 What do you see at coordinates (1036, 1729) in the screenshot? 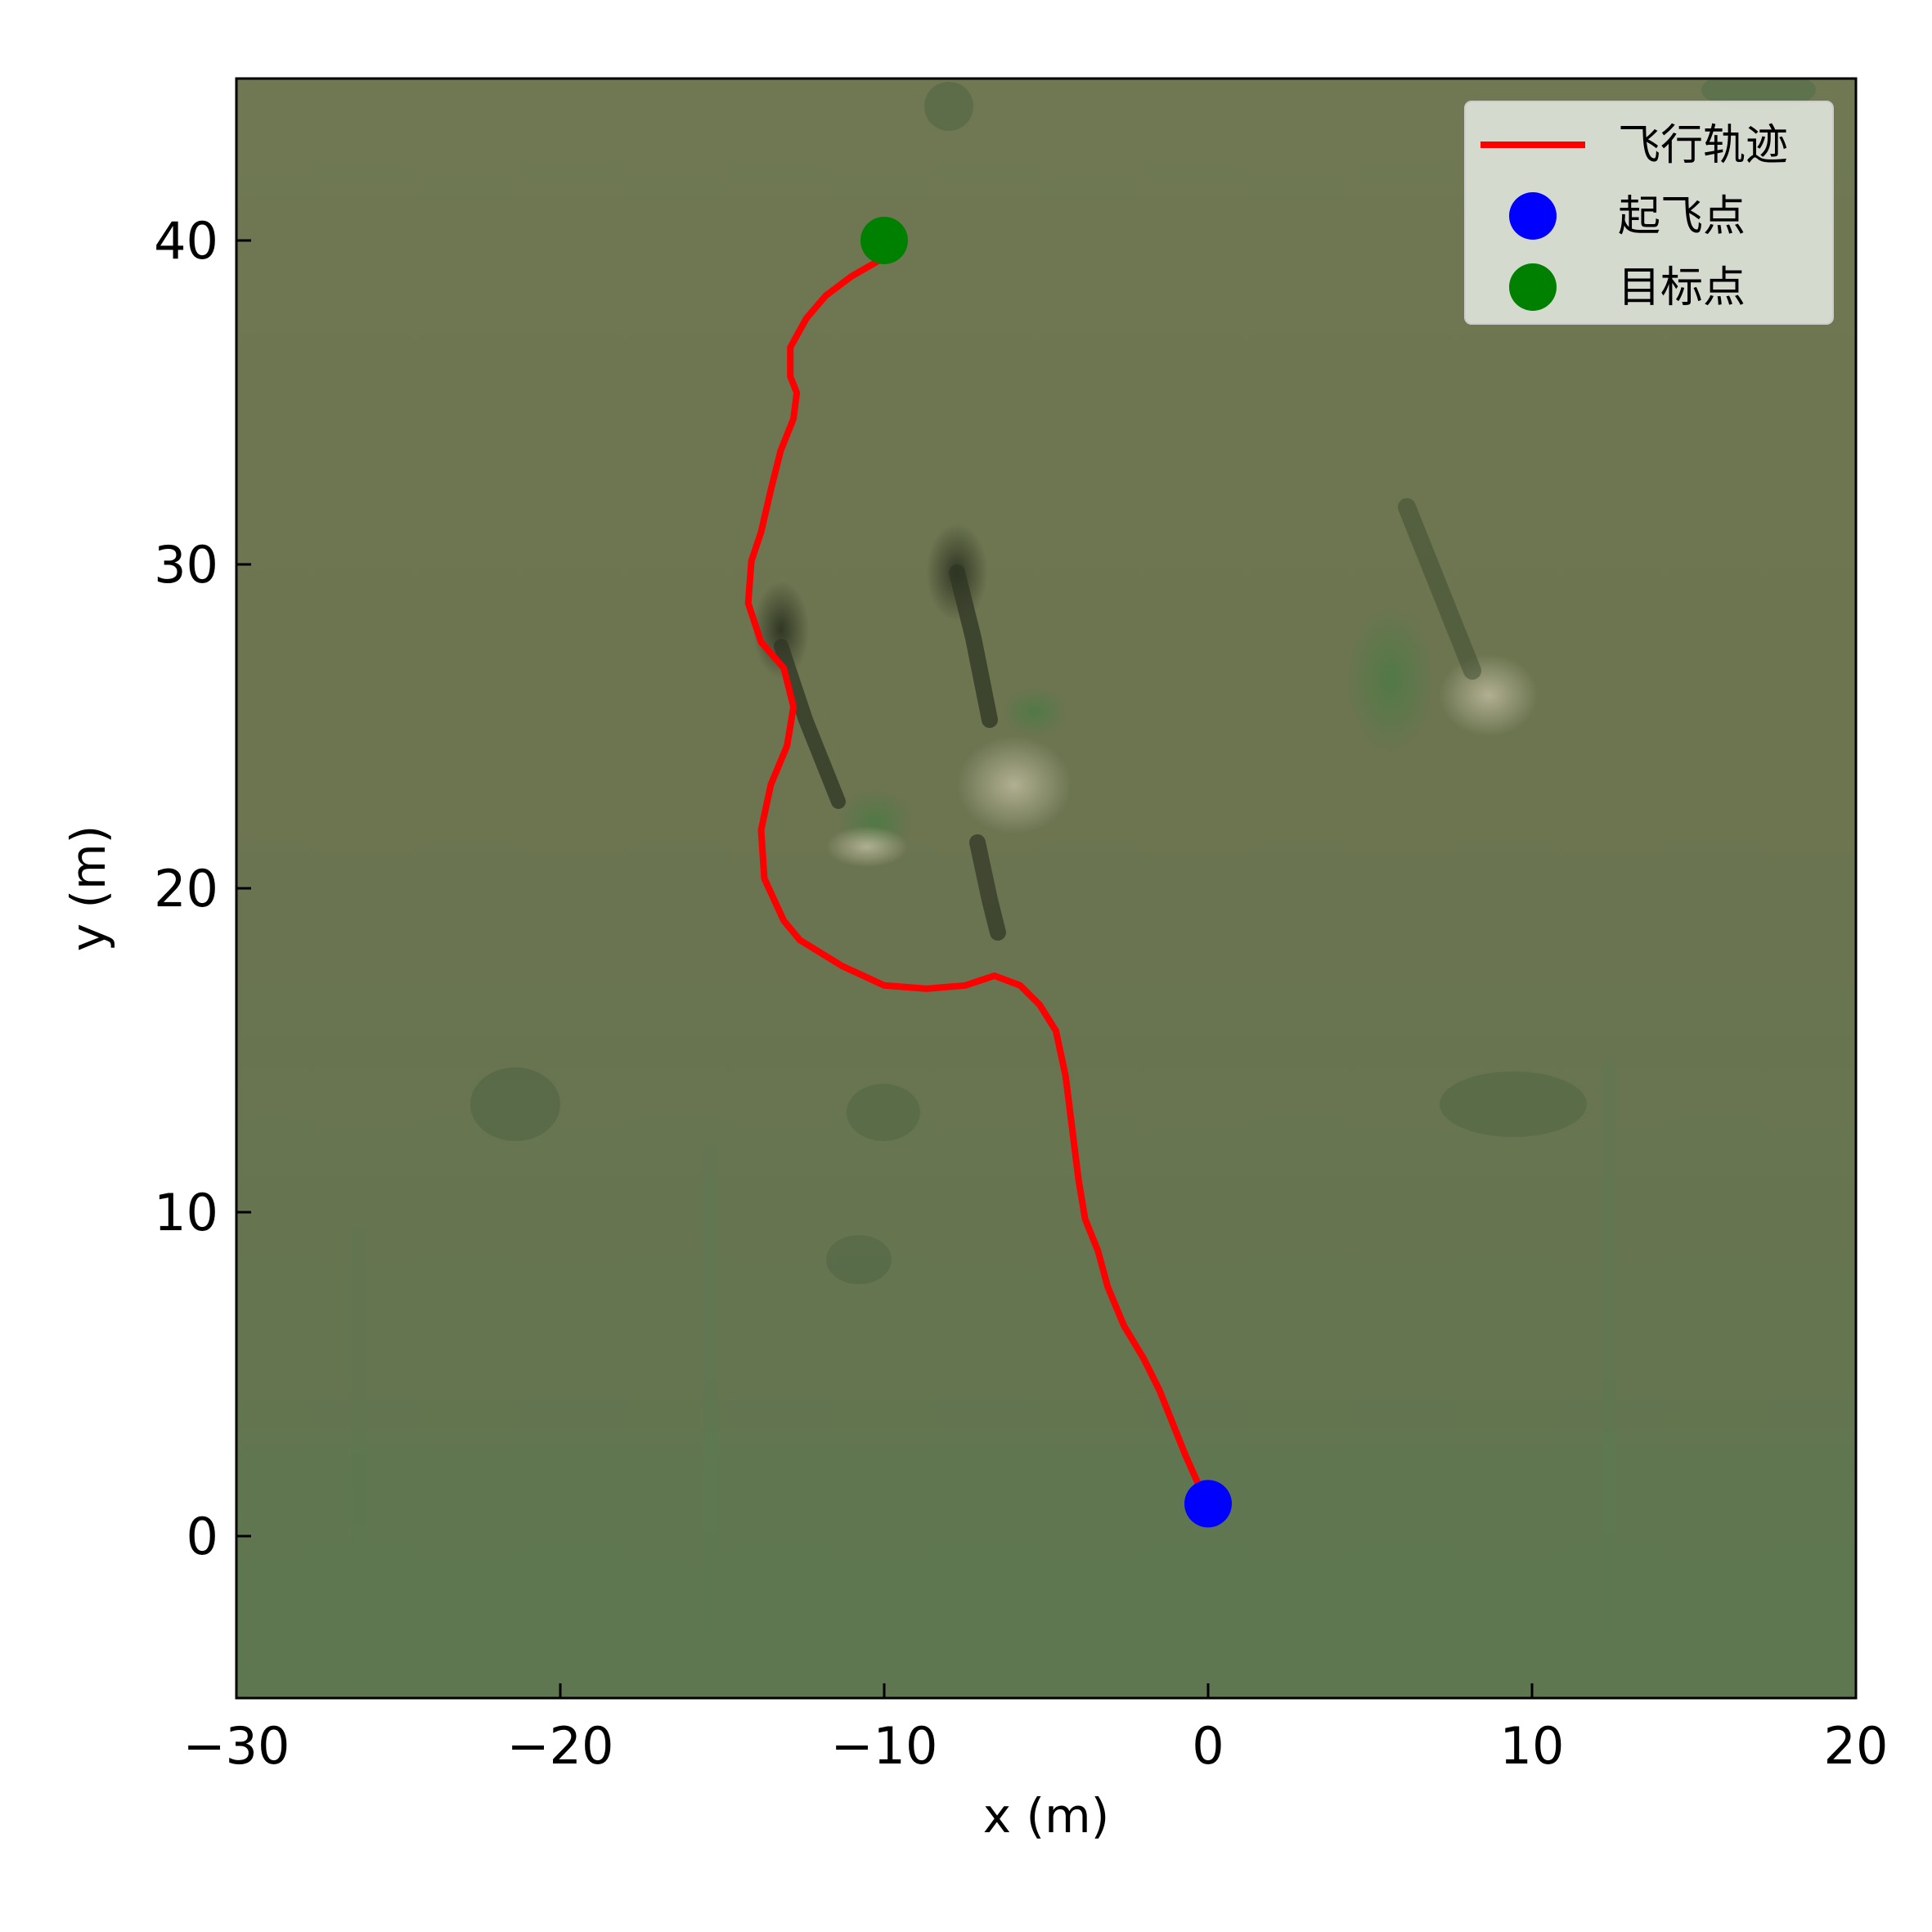
I see `x-axis: −30 −20 −10 0 10 20` at bounding box center [1036, 1729].